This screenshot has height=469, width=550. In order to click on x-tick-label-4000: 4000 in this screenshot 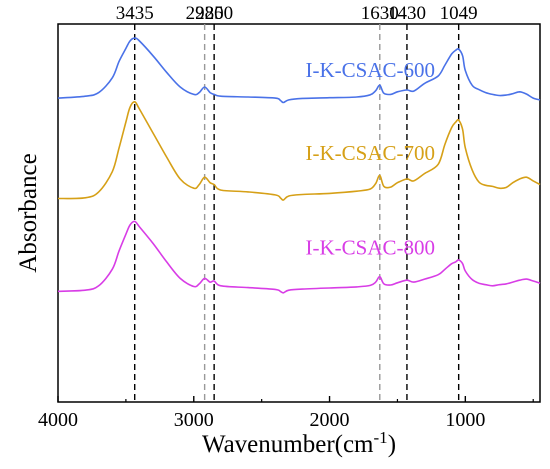, I will do `click(58, 420)`.